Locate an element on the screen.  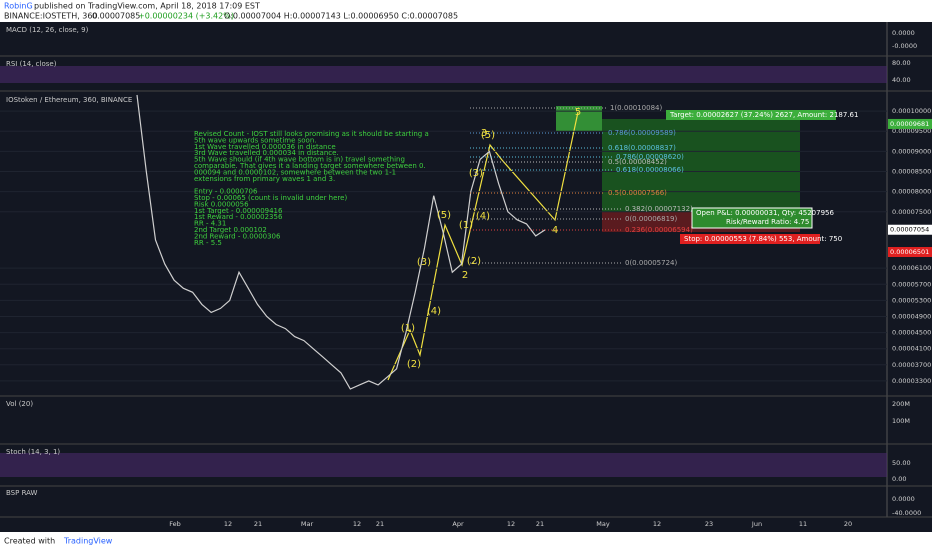
x-tick-label: 11 is located at coordinates (803, 524).